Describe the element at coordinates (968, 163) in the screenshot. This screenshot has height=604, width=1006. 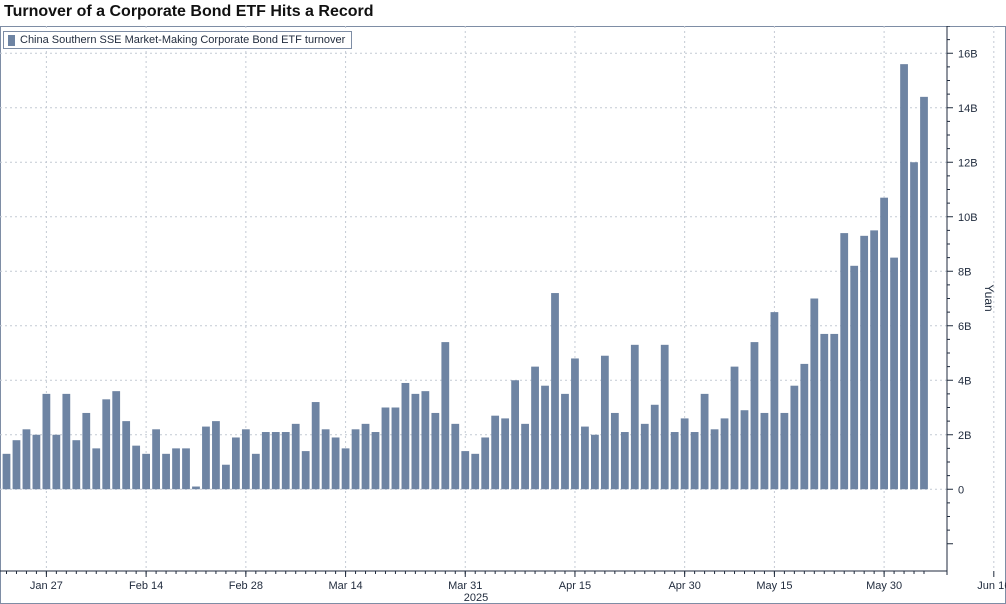
I see `y-tick-label: 12B` at that location.